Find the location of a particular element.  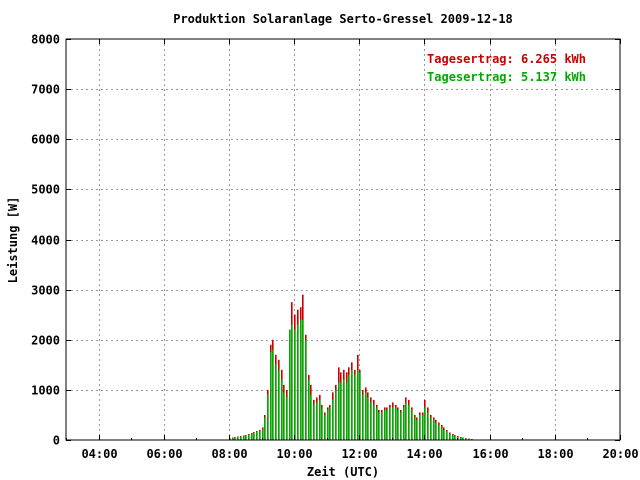

x-tick-label: 06:00 is located at coordinates (164, 454).